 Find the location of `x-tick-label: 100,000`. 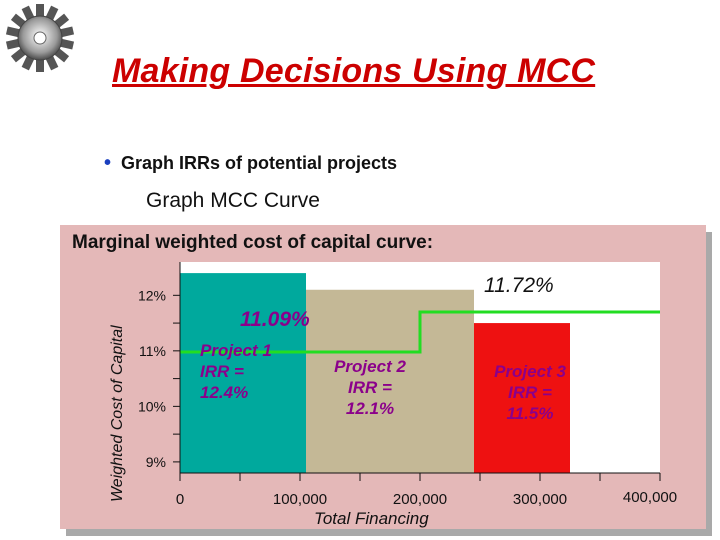

x-tick-label: 100,000 is located at coordinates (300, 499).